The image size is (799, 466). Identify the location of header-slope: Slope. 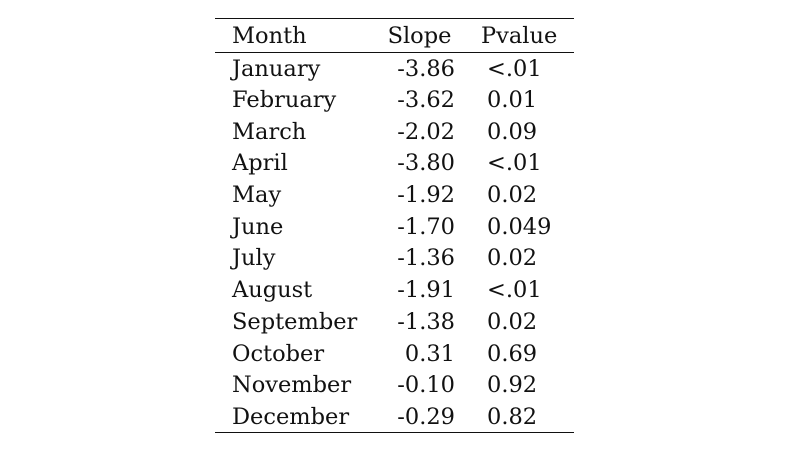
(422, 35).